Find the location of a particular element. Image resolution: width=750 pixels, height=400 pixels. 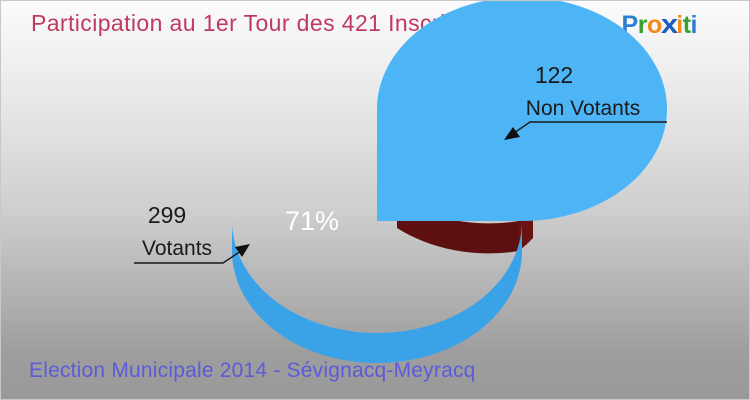

callout-votants-arrow-icon is located at coordinates (242, 250).